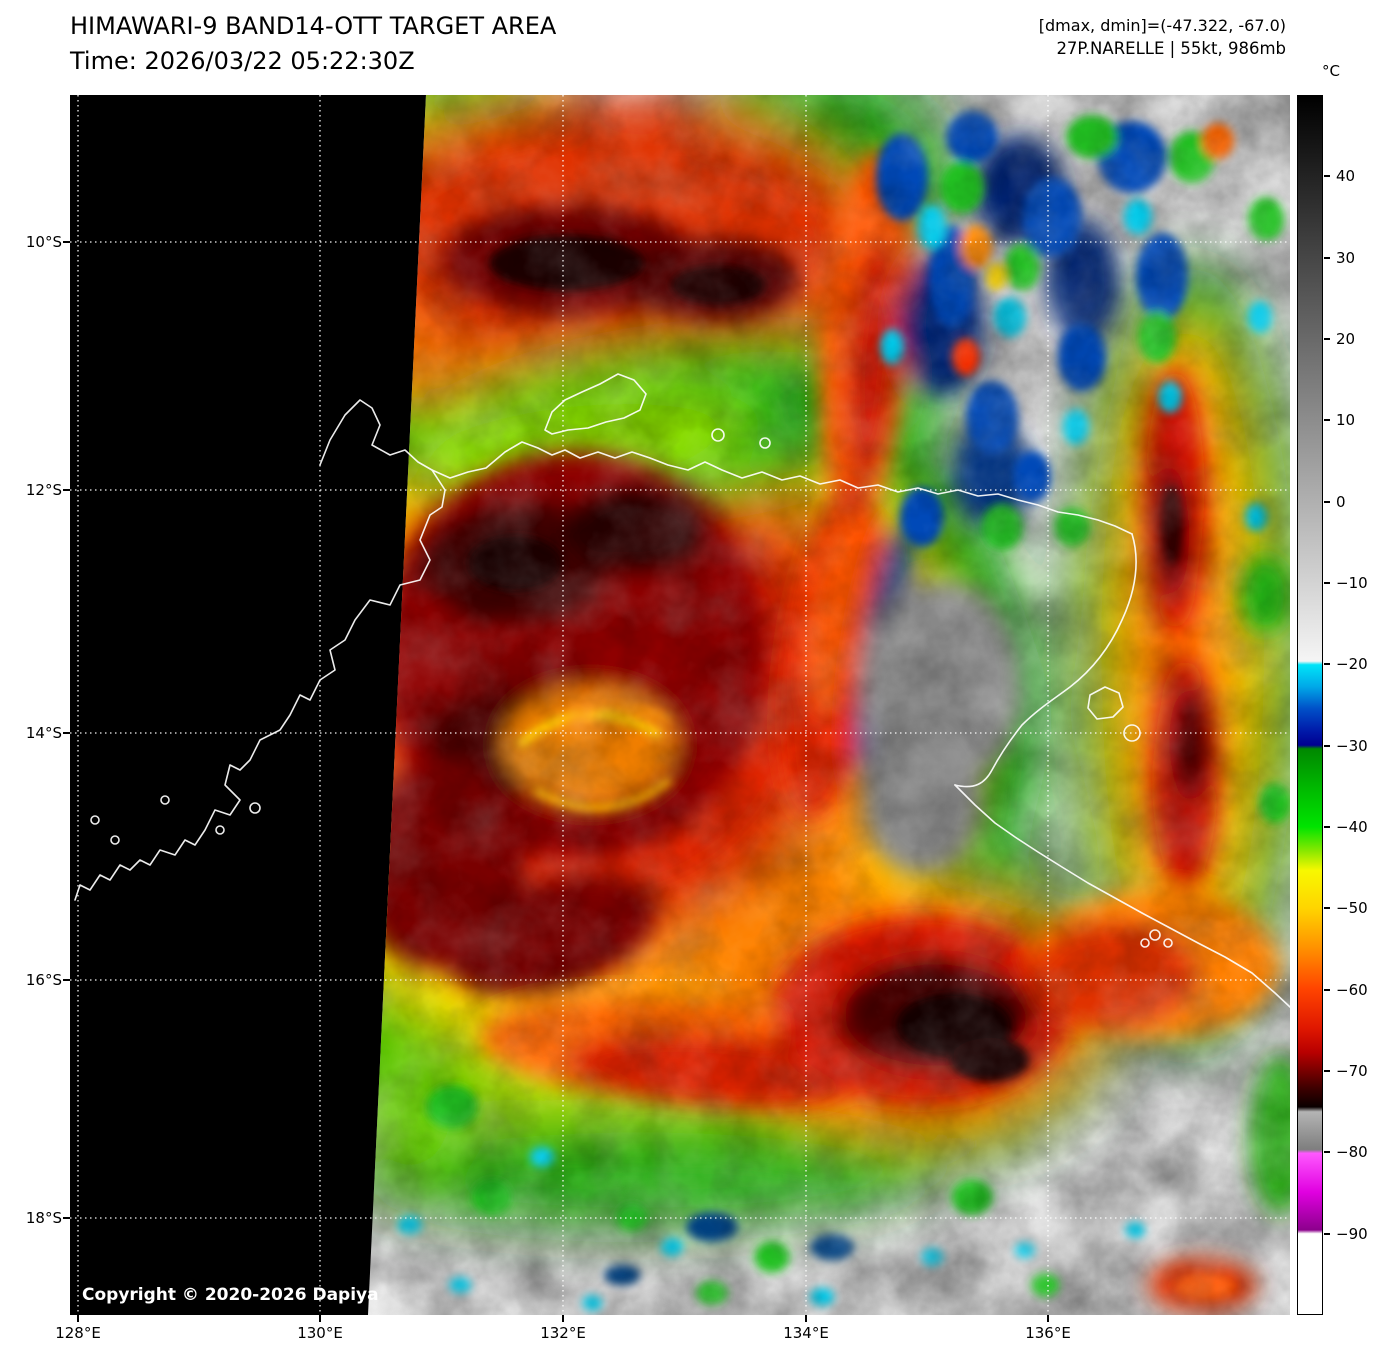  What do you see at coordinates (1352, 827) in the screenshot?
I see `colorbar-tick-label: −40` at bounding box center [1352, 827].